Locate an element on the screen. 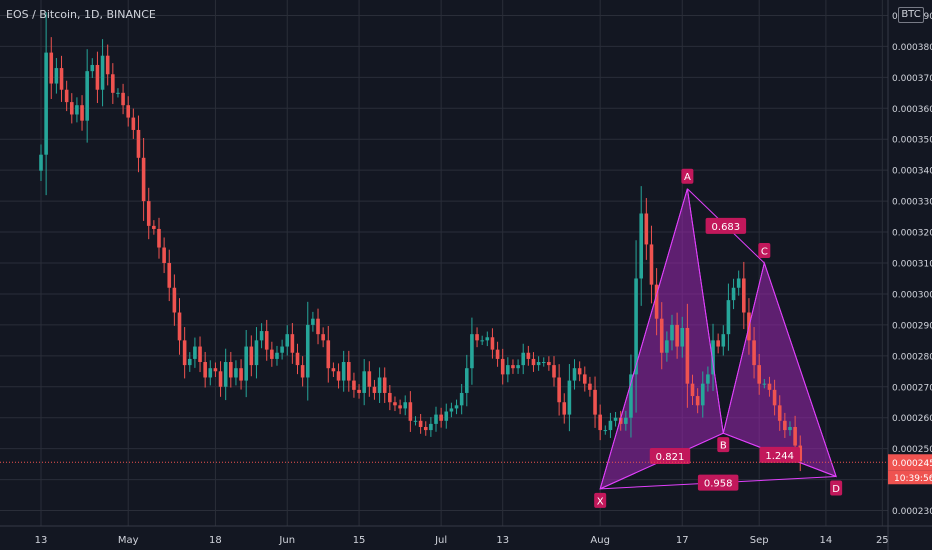 This screenshot has height=550, width=932. y-tick-label: 0.0002900 is located at coordinates (912, 326).